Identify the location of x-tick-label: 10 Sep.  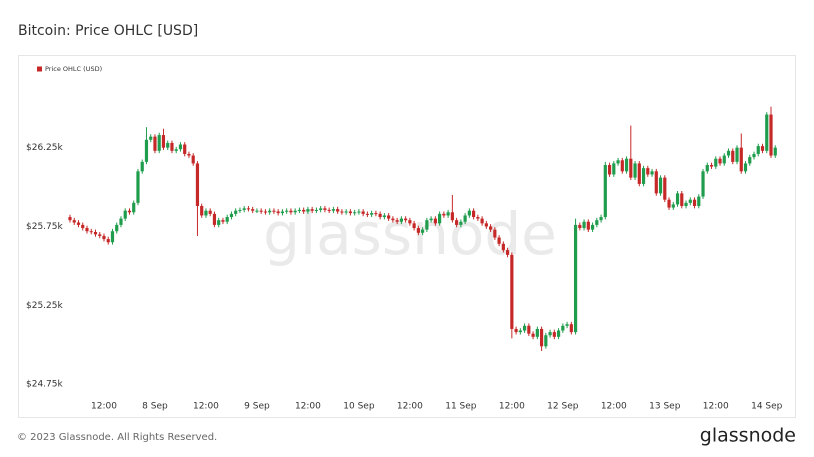
(359, 407).